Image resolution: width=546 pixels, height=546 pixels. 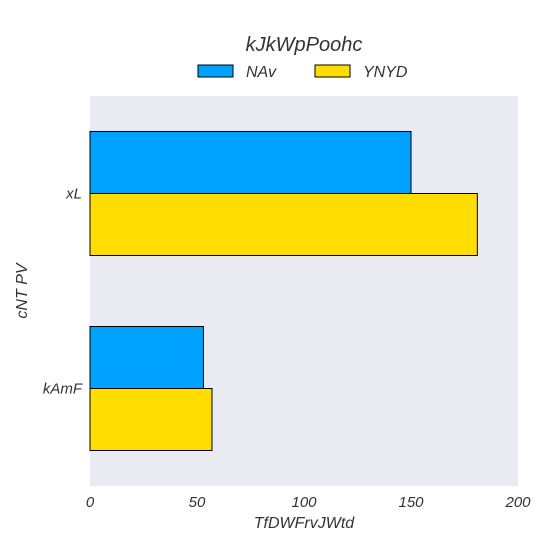 I want to click on legend: NAv YNYD, so click(x=302, y=72).